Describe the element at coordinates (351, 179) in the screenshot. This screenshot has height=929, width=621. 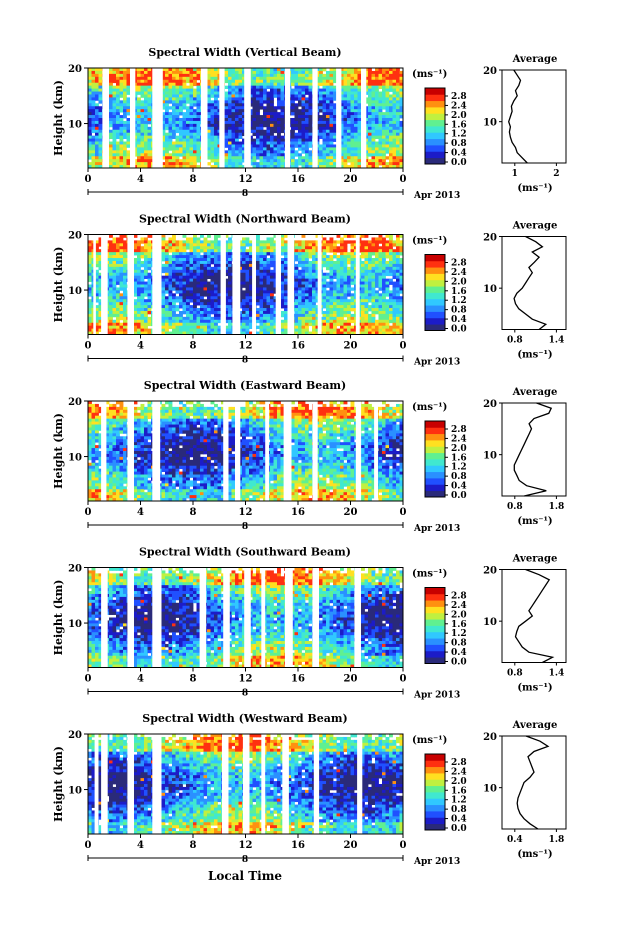
I see `x-tick-label: 20` at that location.